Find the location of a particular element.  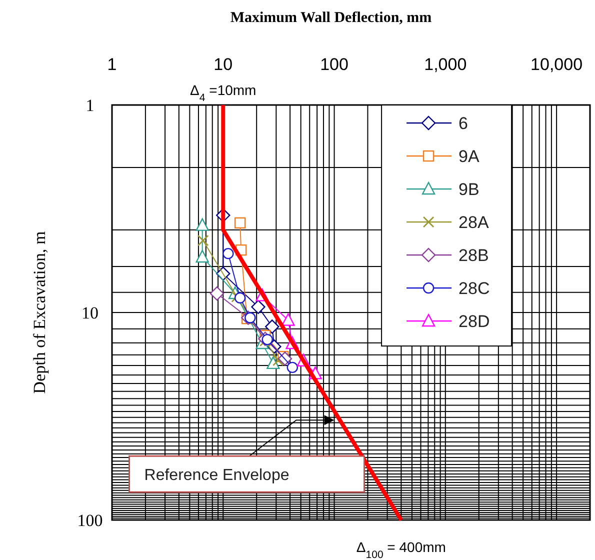

legend-label: 6 is located at coordinates (463, 123).